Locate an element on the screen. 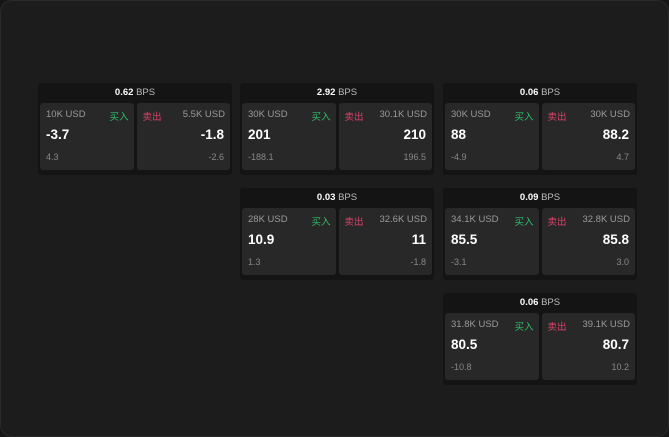 This screenshot has height=437, width=669. buy-cell: 31.8K USD 买入 80.5 -10.8 is located at coordinates (492, 346).